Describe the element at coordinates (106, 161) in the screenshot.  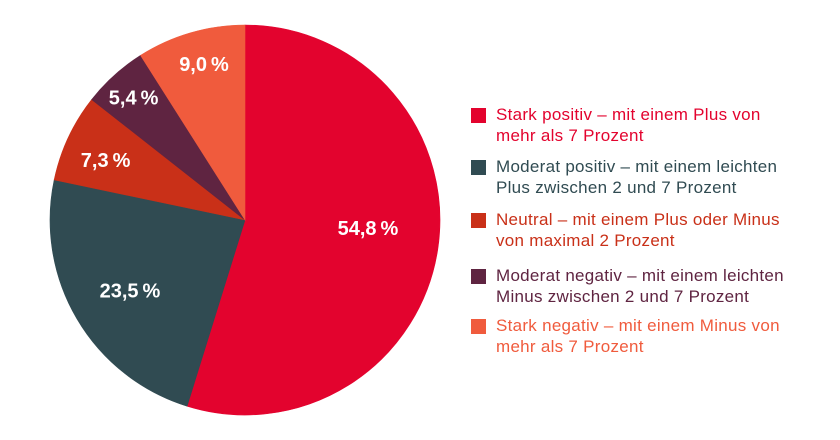
I see `svg-text: 7,3 %` at that location.